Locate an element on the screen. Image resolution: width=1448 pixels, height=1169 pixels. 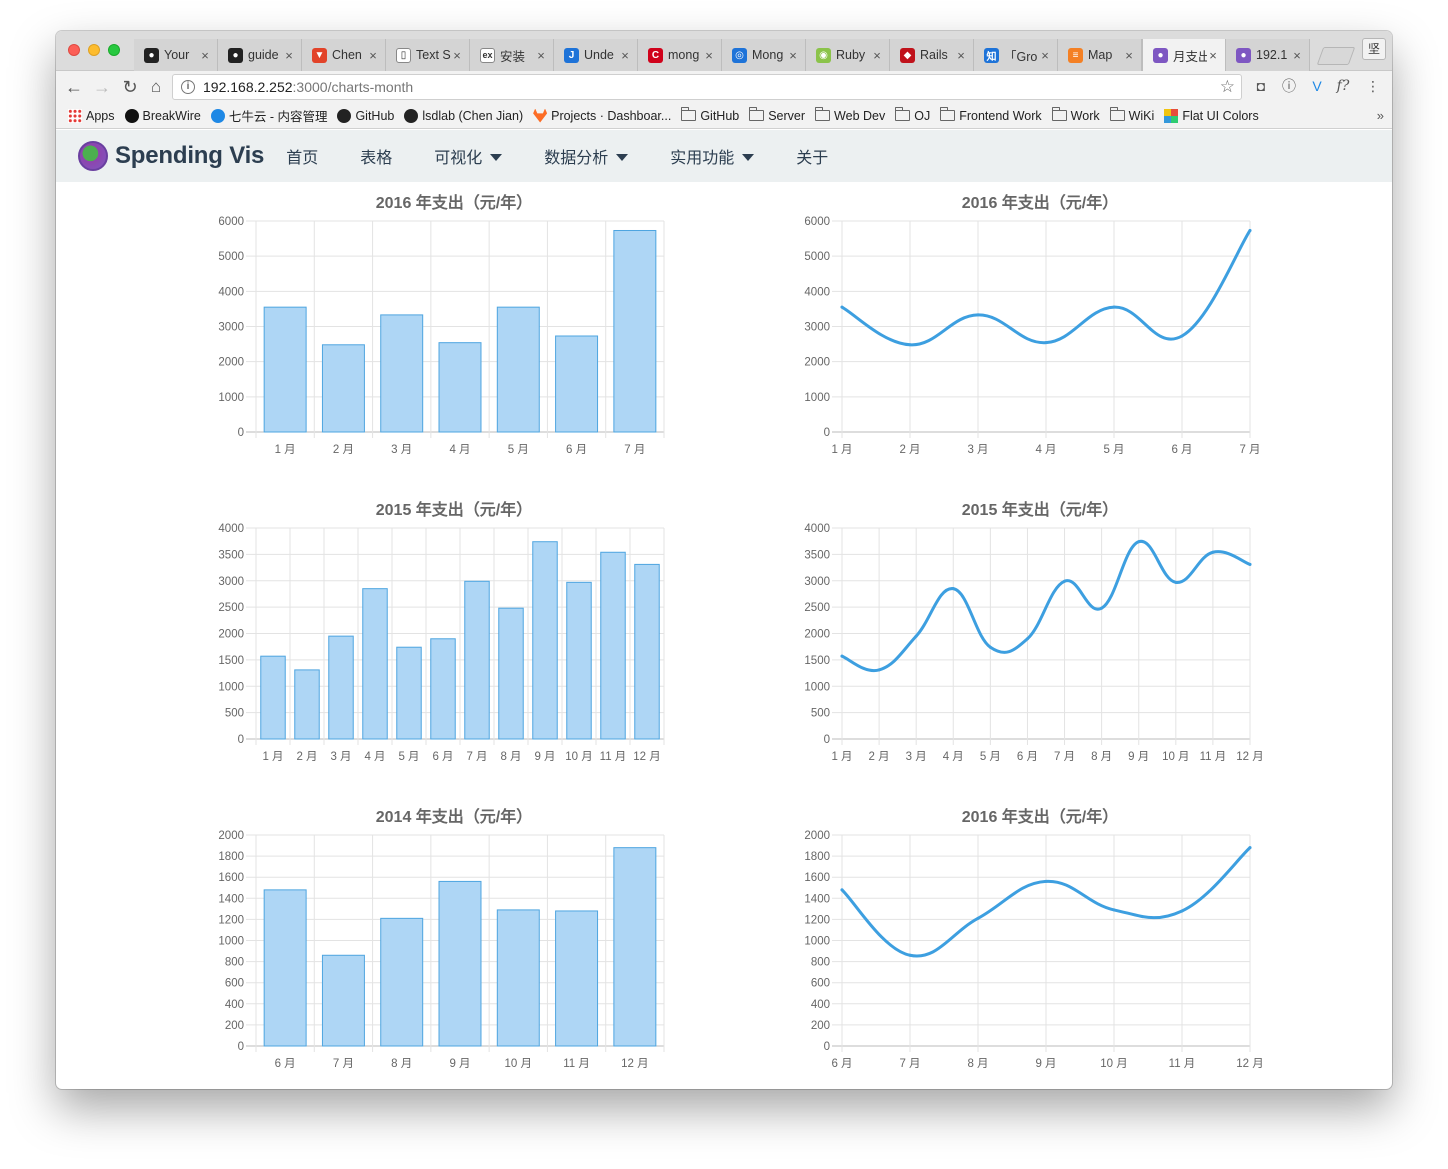
vue-devtools-icon: V is located at coordinates (1317, 86).